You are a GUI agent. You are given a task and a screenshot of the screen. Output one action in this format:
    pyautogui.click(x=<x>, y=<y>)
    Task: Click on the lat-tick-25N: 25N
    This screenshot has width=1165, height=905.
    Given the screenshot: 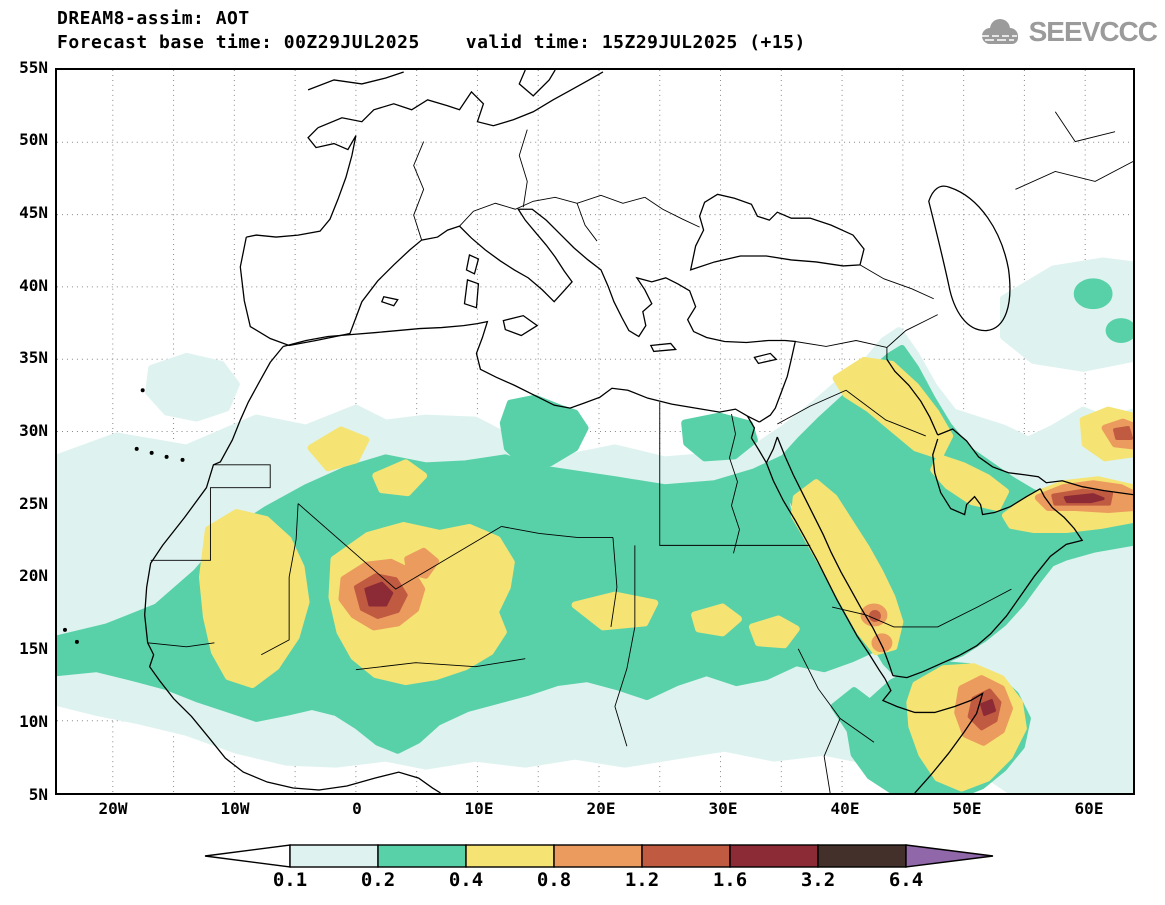 What is the action you would take?
    pyautogui.click(x=33, y=503)
    